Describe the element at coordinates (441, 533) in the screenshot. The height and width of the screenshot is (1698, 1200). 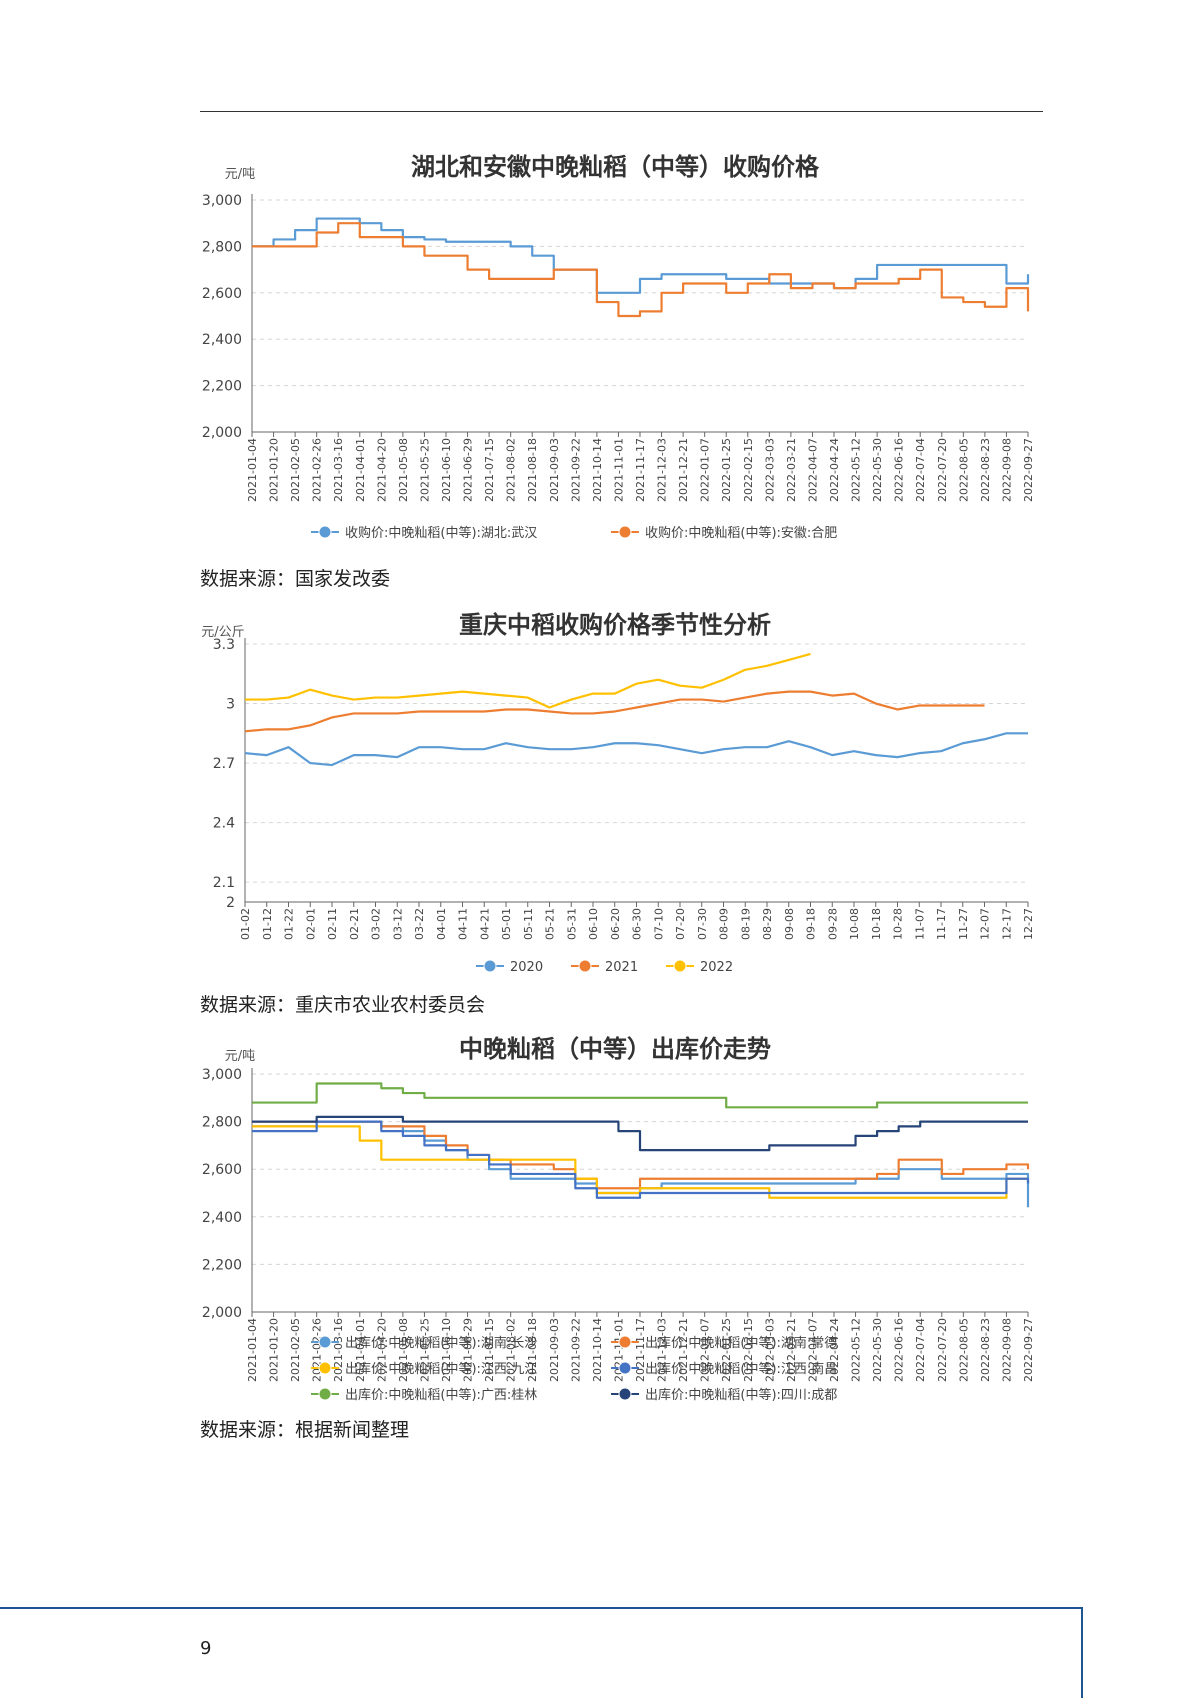
I see `legend-label: 收购价:中晚籼稻(中等):湖北:武汉` at that location.